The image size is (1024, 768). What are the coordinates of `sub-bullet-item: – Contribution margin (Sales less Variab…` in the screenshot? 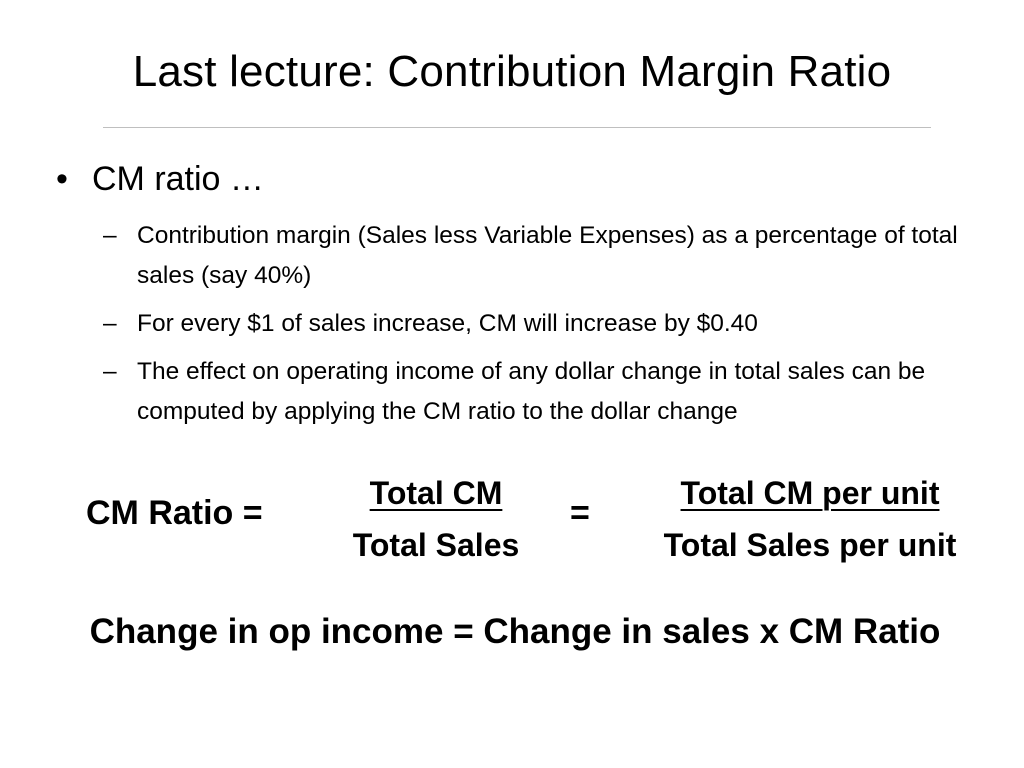 It's located at (543, 256).